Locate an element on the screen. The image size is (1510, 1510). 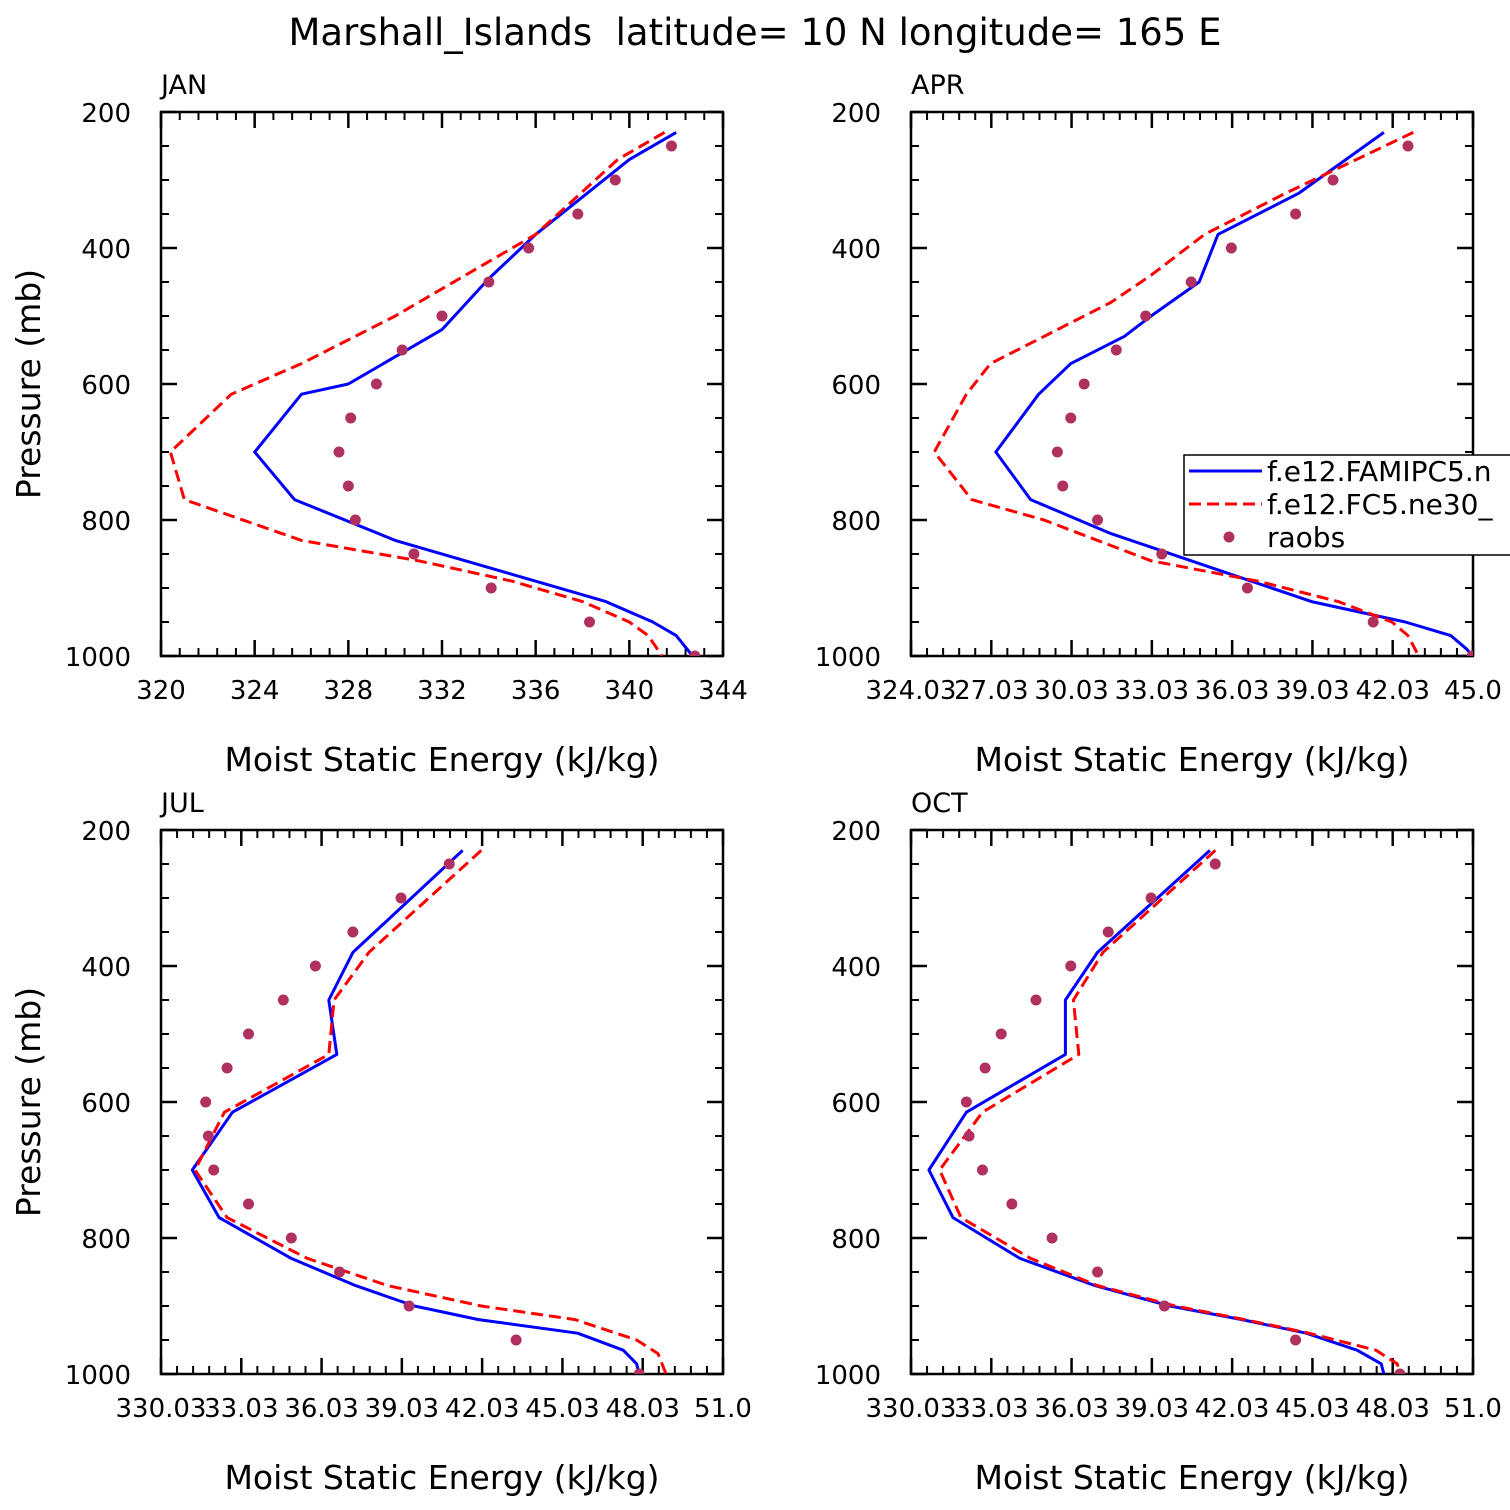
x-tick-label: 328 is located at coordinates (349, 691).